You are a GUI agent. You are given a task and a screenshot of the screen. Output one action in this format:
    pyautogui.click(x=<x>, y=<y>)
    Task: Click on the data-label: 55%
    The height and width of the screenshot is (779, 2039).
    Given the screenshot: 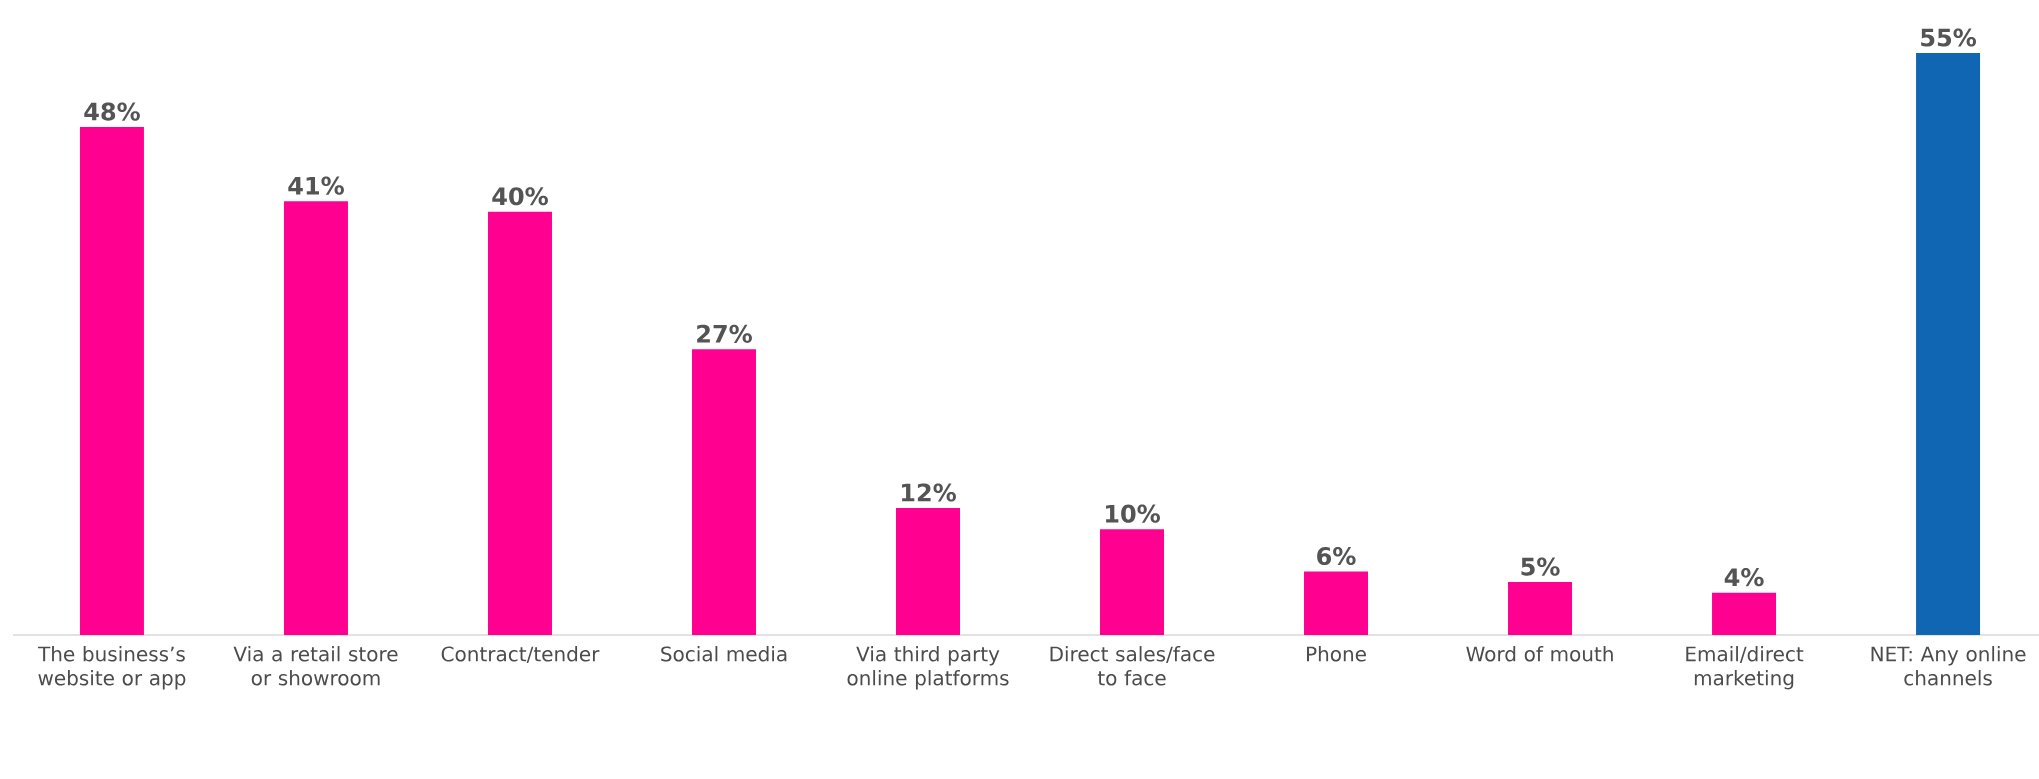 What is the action you would take?
    pyautogui.click(x=1949, y=37)
    